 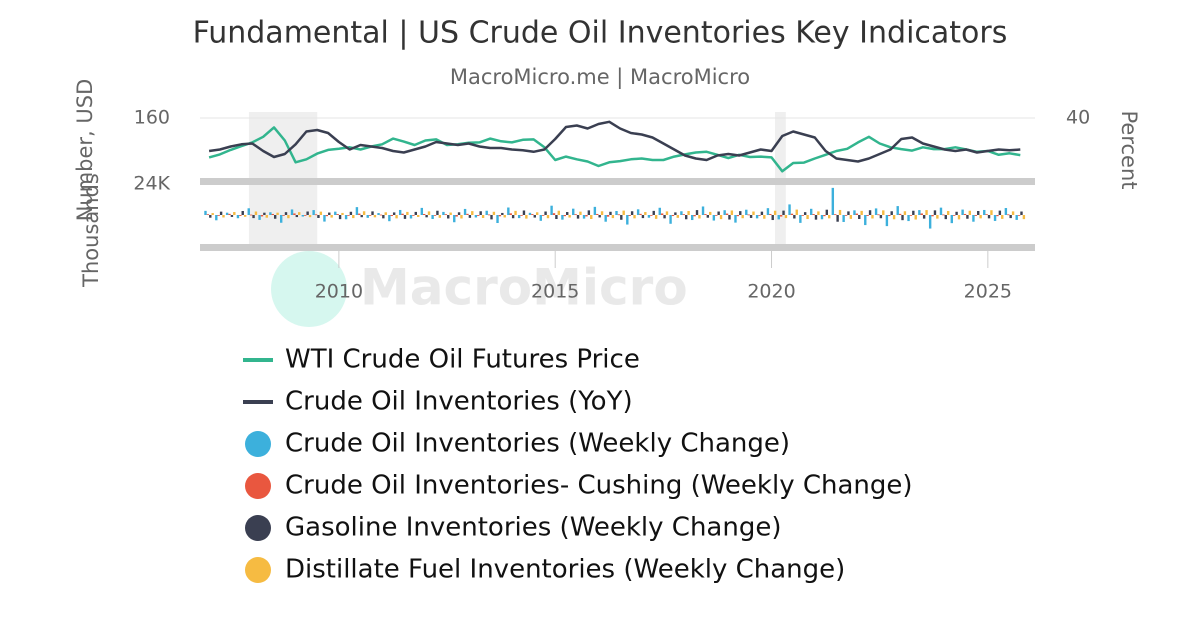 What do you see at coordinates (85, 150) in the screenshot?
I see `y-axis-label: Number, USD` at bounding box center [85, 150].